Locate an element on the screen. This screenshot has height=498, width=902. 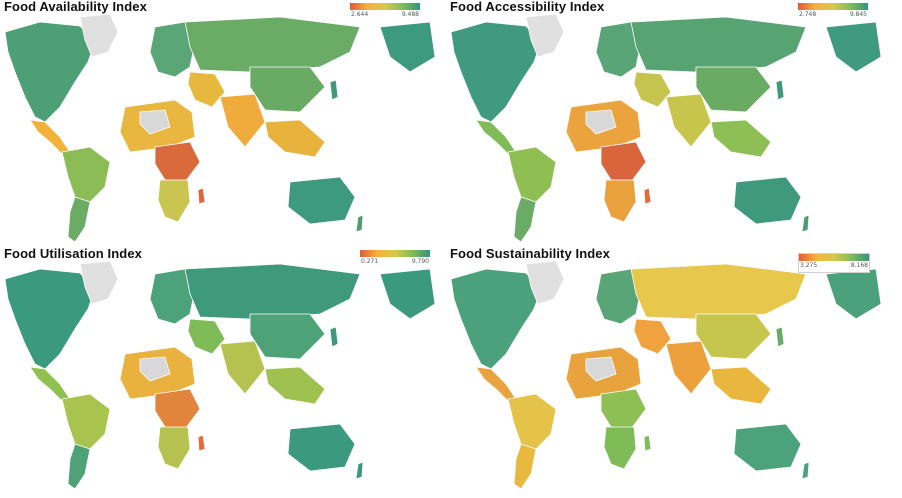
legend-max: 9.845 is located at coordinates (858, 14).